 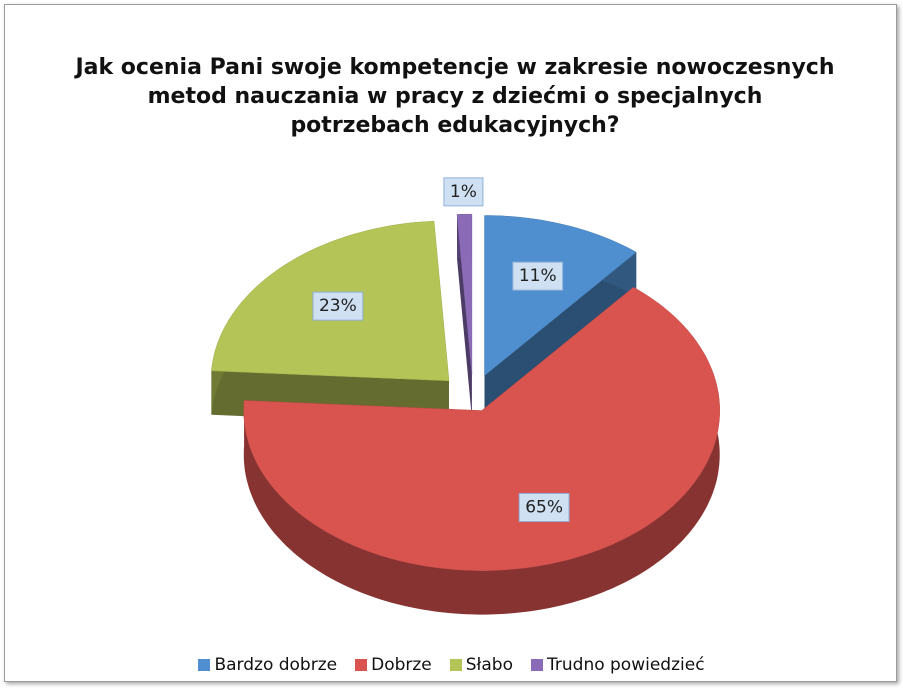 I want to click on legend-label: Słabo, so click(x=489, y=665).